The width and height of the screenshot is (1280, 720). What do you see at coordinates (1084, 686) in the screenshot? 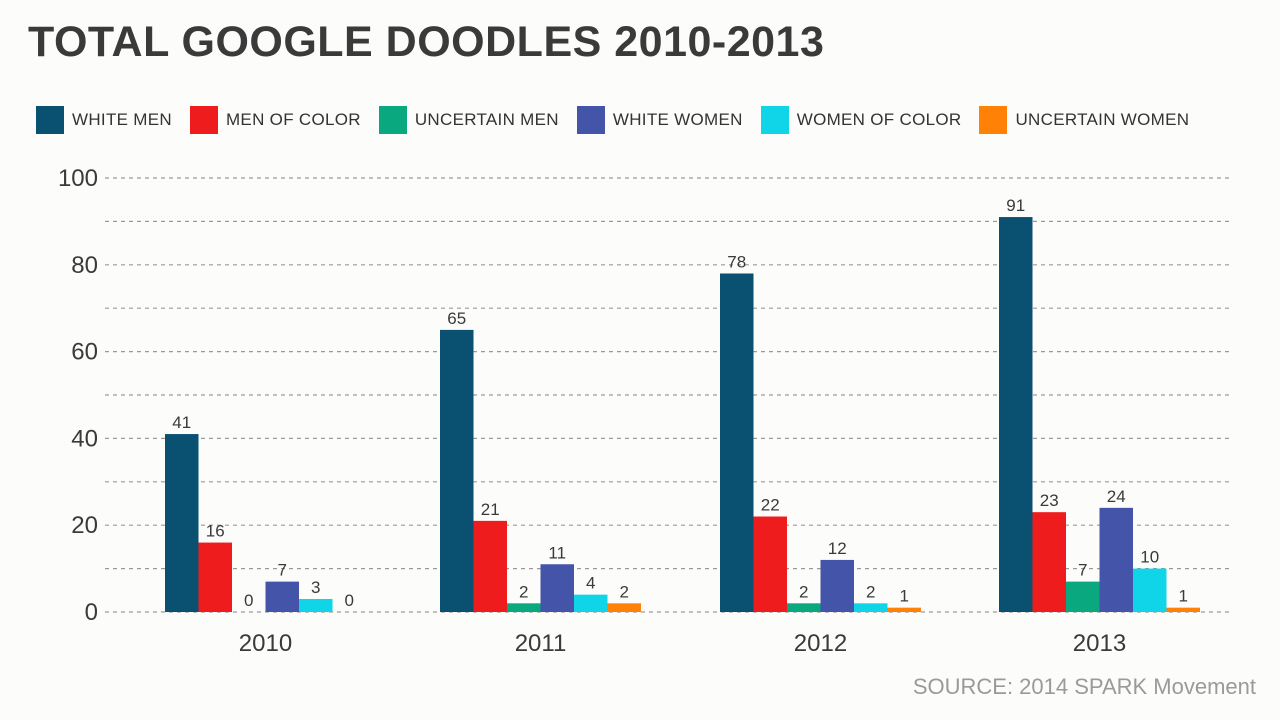
I see `source-note: SOURCE: 2014 SPARK Movement` at bounding box center [1084, 686].